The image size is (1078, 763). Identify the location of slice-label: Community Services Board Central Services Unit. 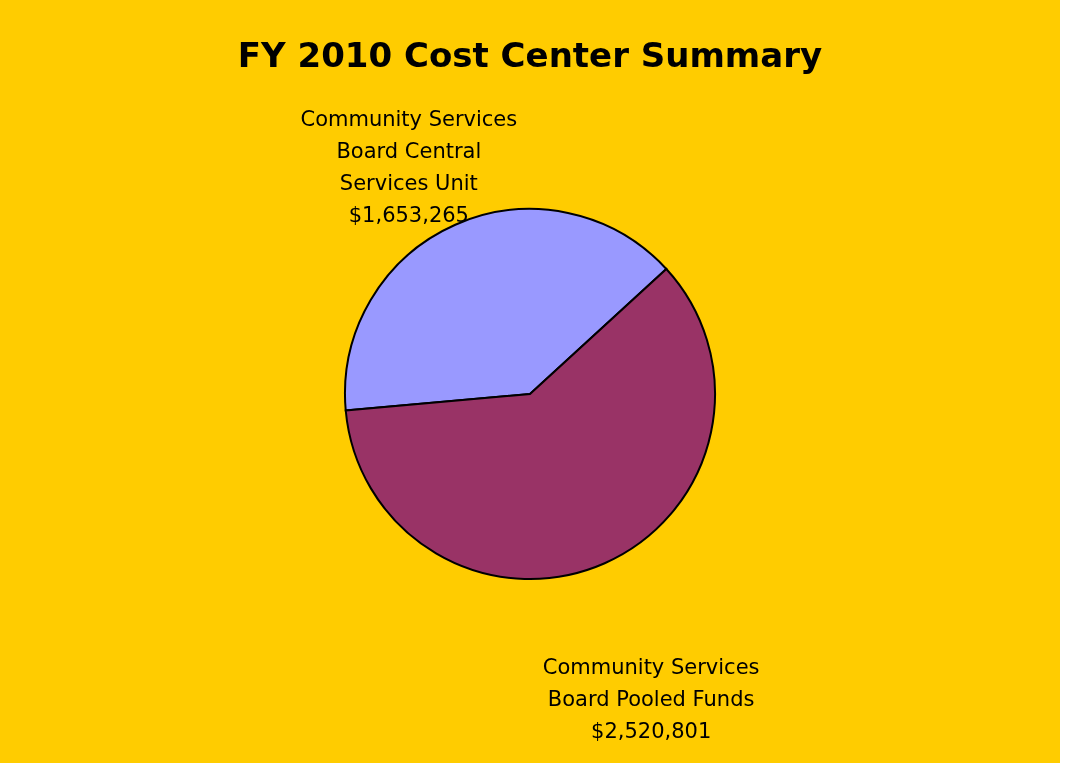
(409, 150).